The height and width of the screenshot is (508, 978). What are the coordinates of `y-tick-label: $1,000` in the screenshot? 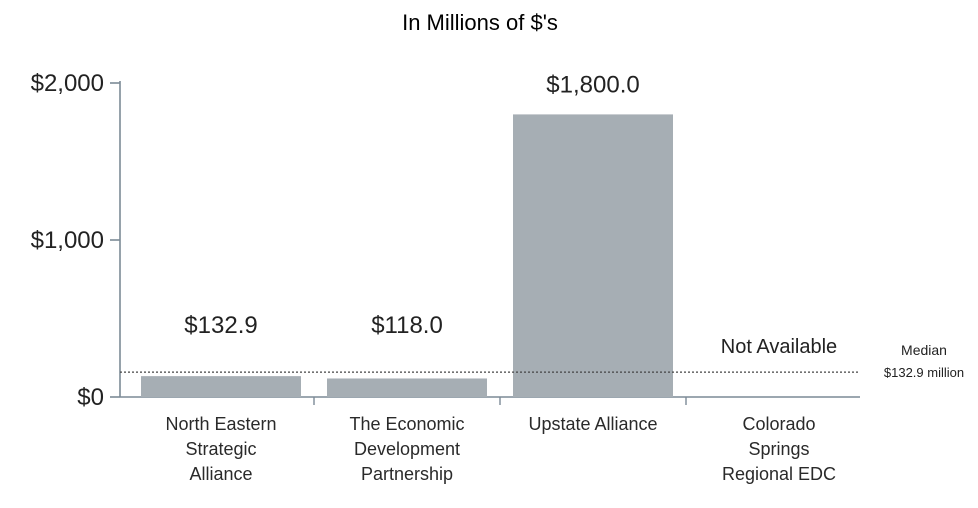 It's located at (67, 240).